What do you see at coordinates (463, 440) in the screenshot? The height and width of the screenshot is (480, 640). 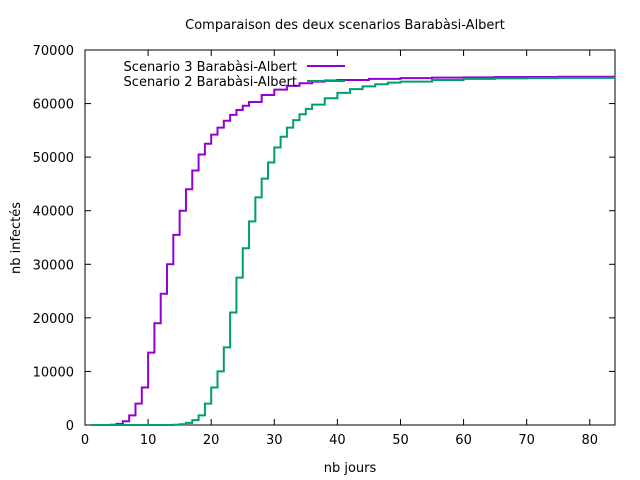 I see `x-tick-label: 60` at bounding box center [463, 440].